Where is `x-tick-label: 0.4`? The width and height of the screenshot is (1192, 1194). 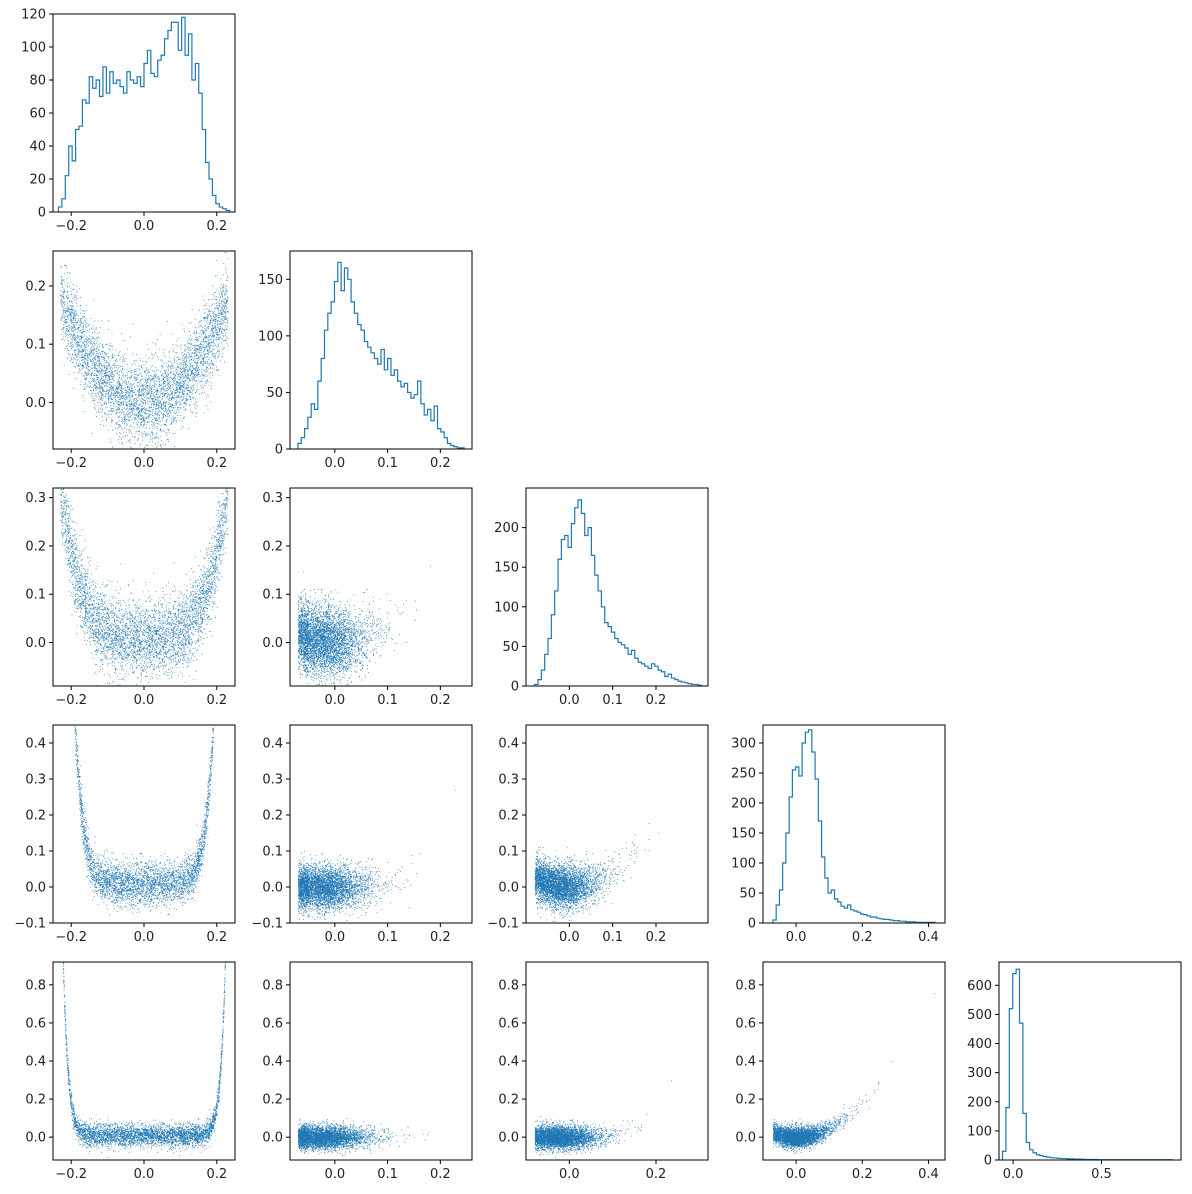 x-tick-label: 0.4 is located at coordinates (928, 937).